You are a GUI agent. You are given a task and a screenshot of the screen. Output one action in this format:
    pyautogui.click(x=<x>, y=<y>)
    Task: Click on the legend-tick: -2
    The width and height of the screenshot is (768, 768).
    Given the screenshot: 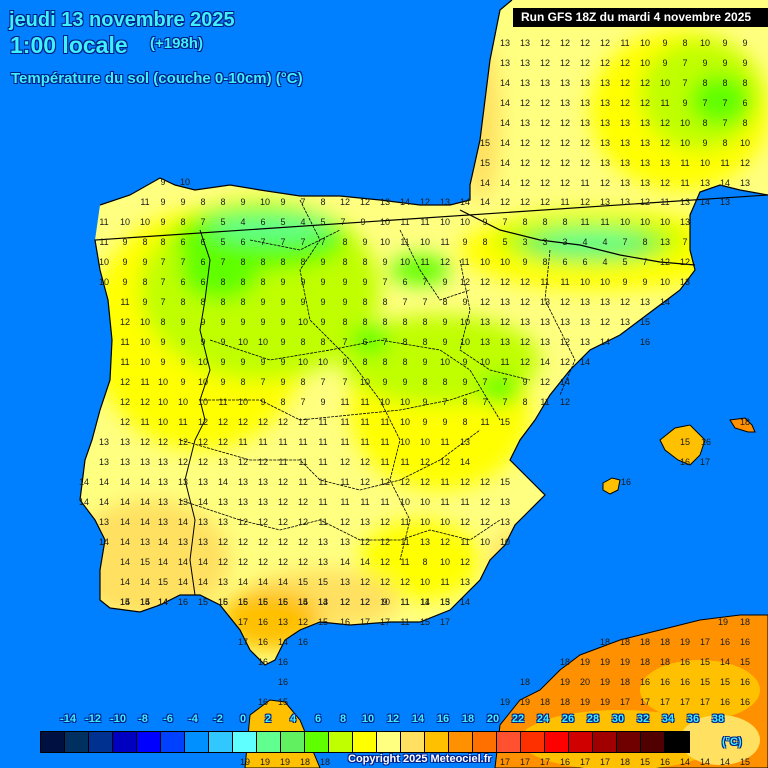 What is the action you would take?
    pyautogui.click(x=218, y=719)
    